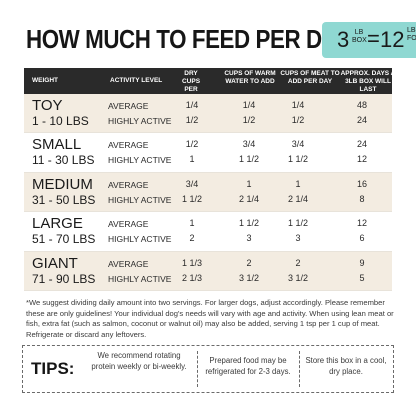 This screenshot has width=416, height=416. What do you see at coordinates (298, 277) in the screenshot?
I see `meat-high: 3 1/2` at bounding box center [298, 277].